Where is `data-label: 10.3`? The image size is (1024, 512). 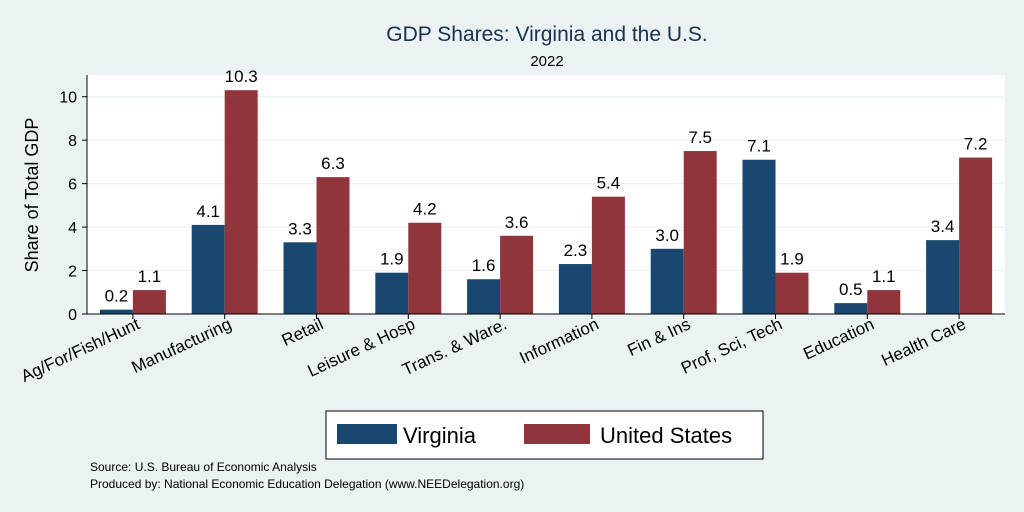
data-label: 10.3 is located at coordinates (241, 76).